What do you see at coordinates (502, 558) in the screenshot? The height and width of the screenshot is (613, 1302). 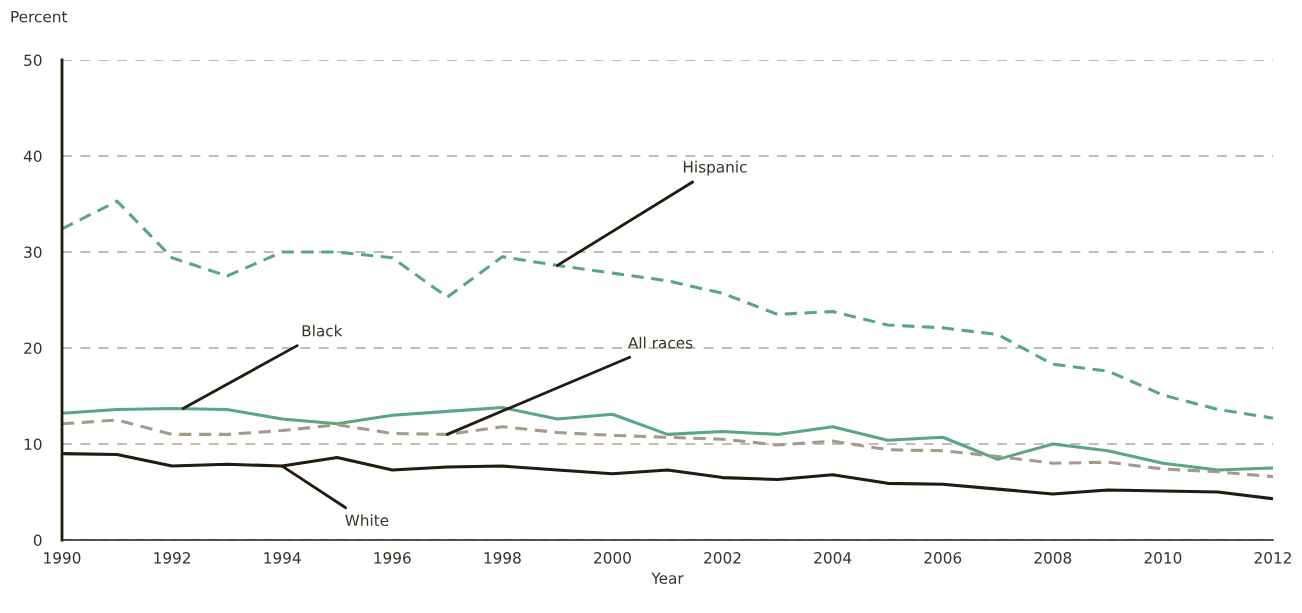 I see `x-tick-label: 1998` at bounding box center [502, 558].